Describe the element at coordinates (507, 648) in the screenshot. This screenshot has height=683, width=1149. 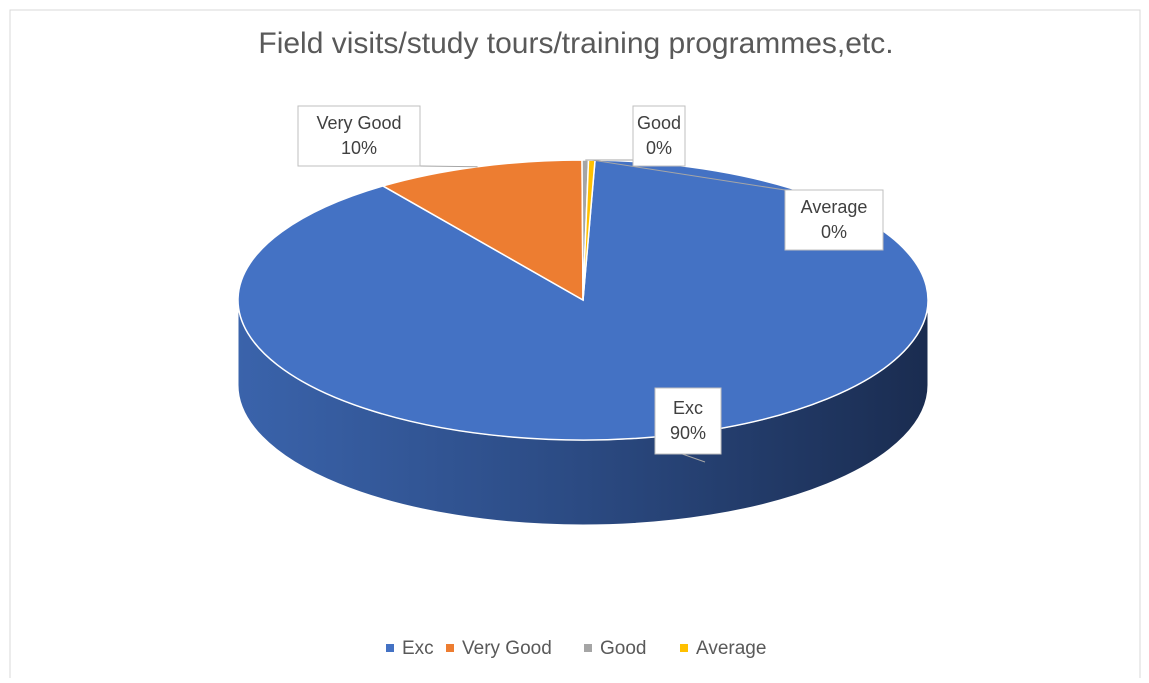
I see `legend-label: Very Good` at that location.